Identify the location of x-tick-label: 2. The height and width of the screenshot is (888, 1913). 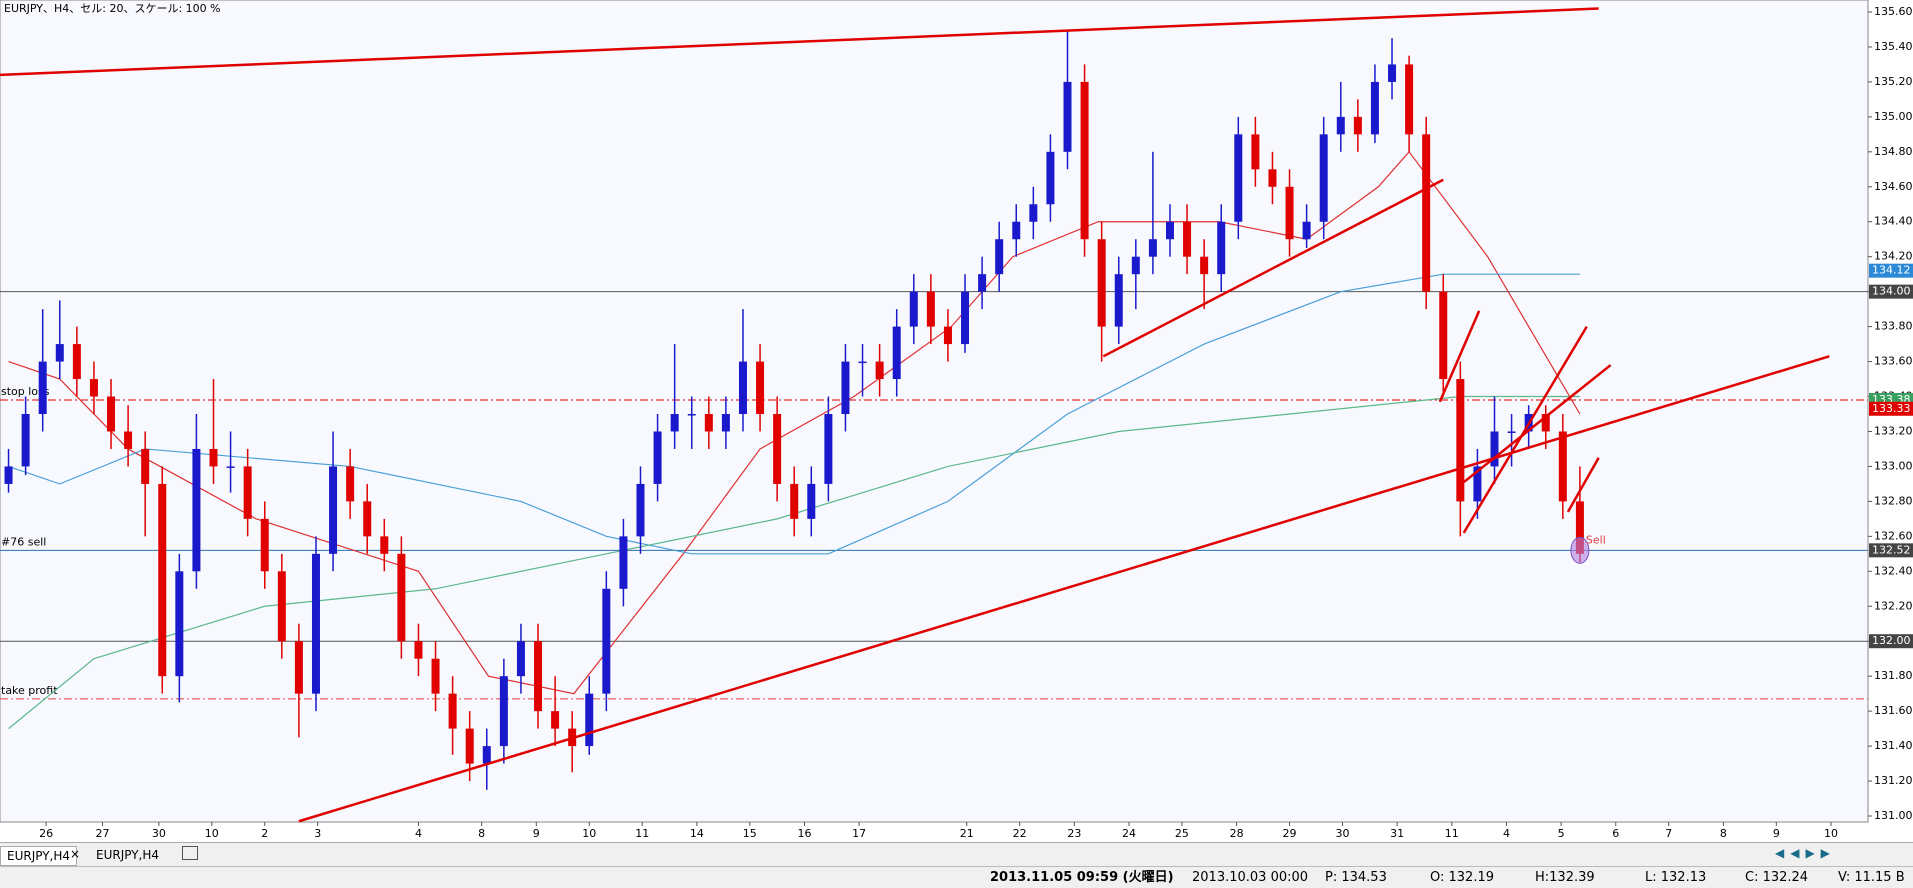
(264, 833).